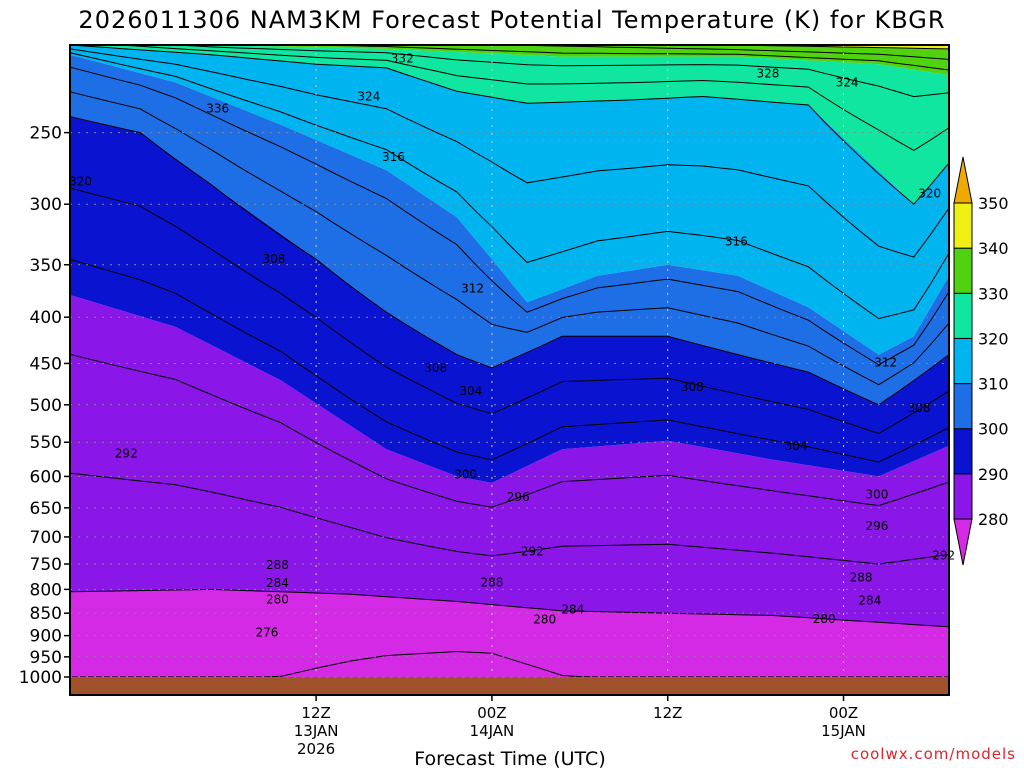  Describe the element at coordinates (993, 519) in the screenshot. I see `colorbar-label: 280` at that location.